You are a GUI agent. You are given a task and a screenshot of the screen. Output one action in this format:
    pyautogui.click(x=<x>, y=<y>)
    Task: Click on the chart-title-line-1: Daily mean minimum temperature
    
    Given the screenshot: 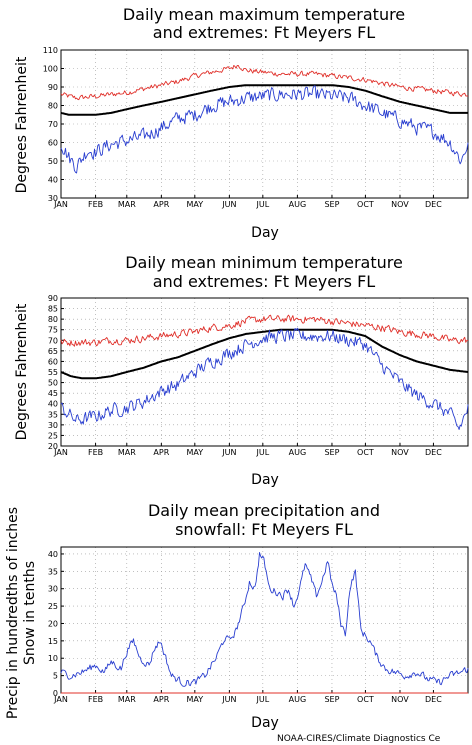 What is the action you would take?
    pyautogui.click(x=264, y=262)
    